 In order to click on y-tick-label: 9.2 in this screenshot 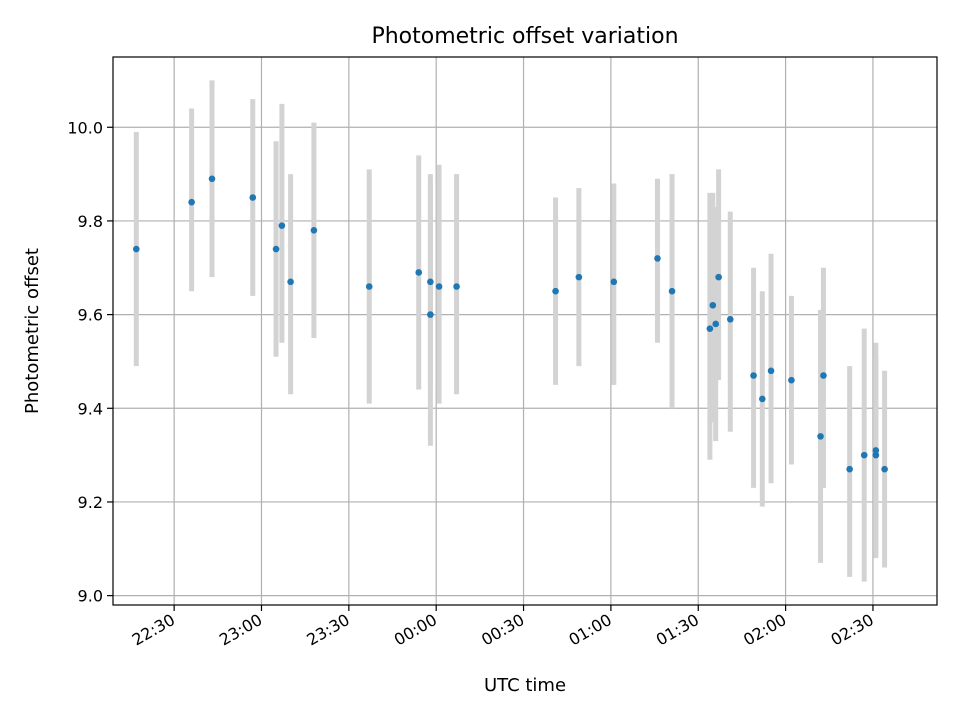, I will do `click(90, 502)`.